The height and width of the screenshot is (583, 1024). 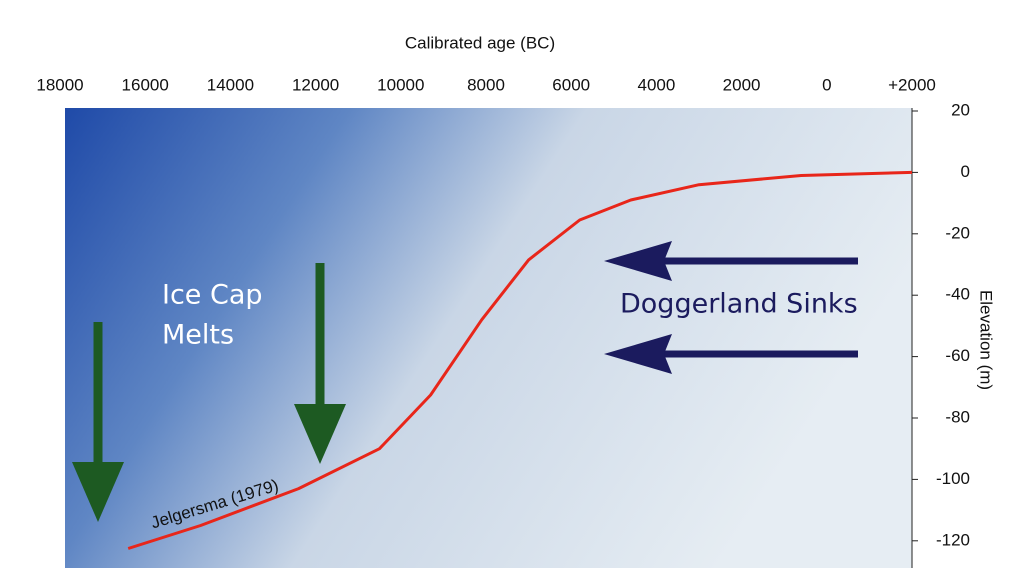 What do you see at coordinates (957, 294) in the screenshot?
I see `y-tick-label: -40` at bounding box center [957, 294].